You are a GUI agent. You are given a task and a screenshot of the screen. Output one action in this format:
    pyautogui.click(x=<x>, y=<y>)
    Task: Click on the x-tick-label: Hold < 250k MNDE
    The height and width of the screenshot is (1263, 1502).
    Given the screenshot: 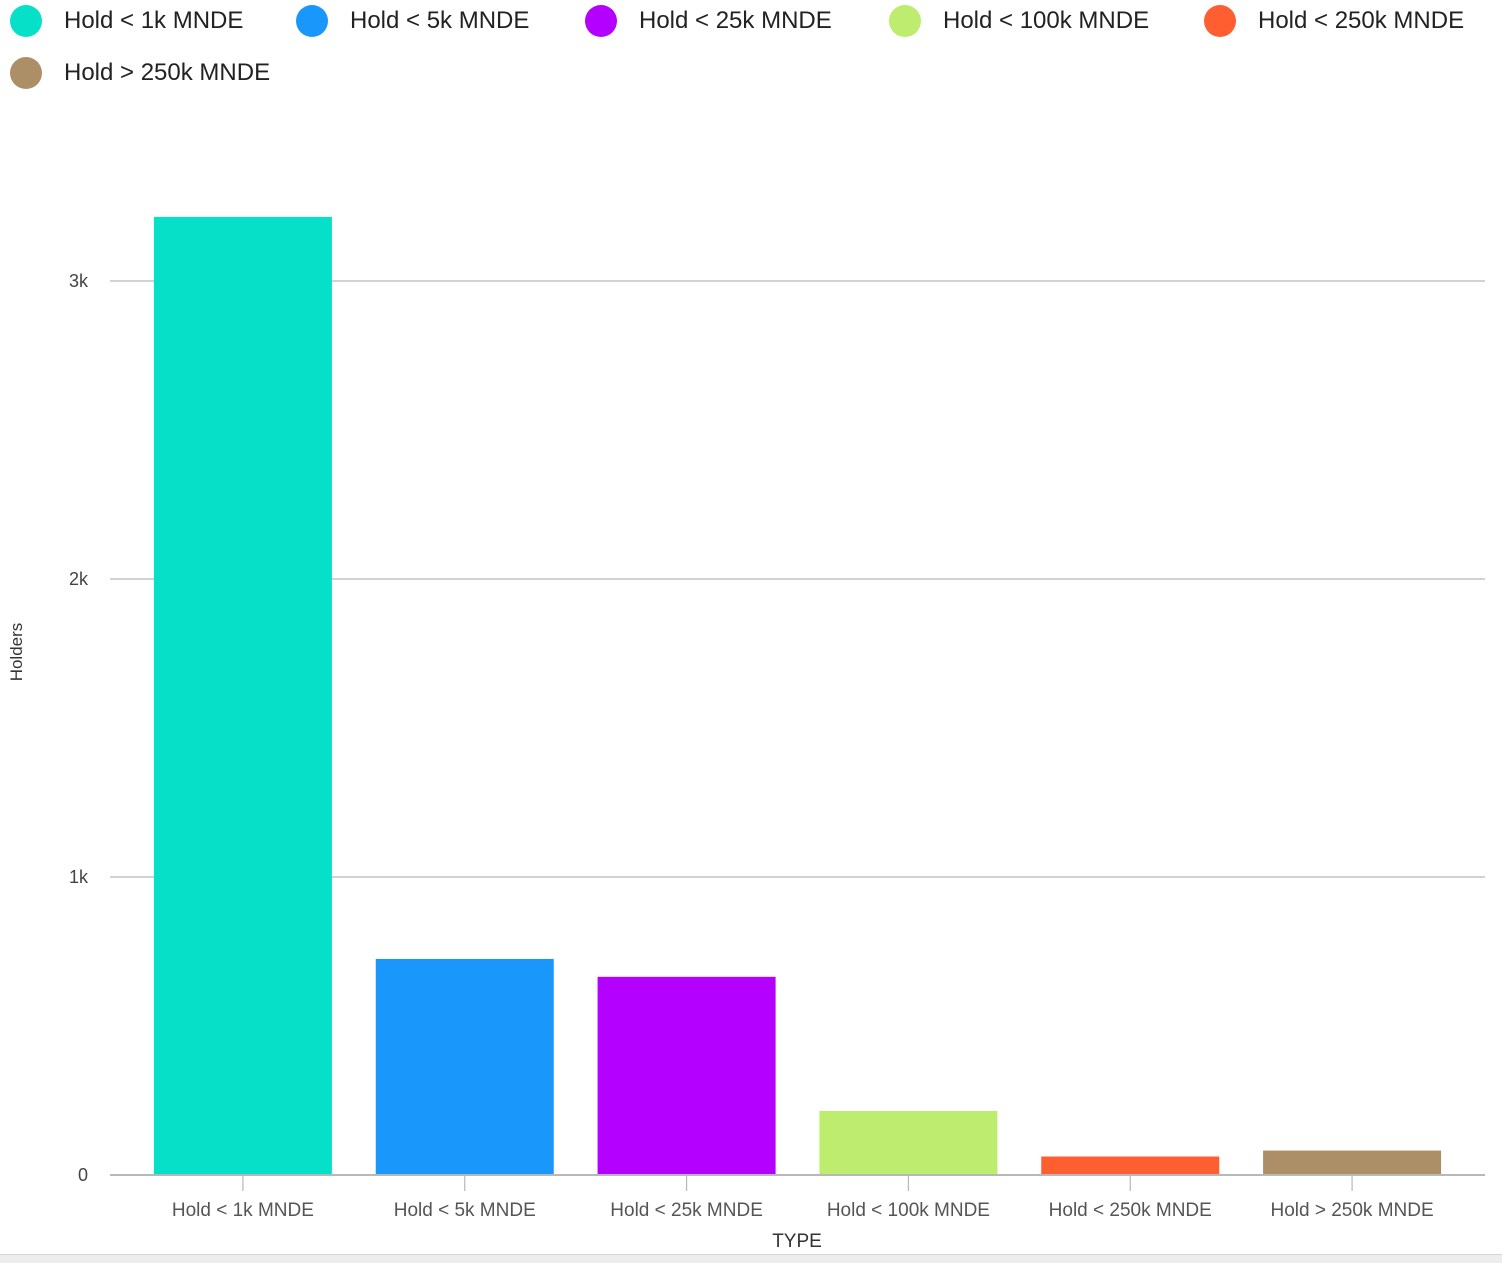 What is the action you would take?
    pyautogui.click(x=1130, y=1210)
    